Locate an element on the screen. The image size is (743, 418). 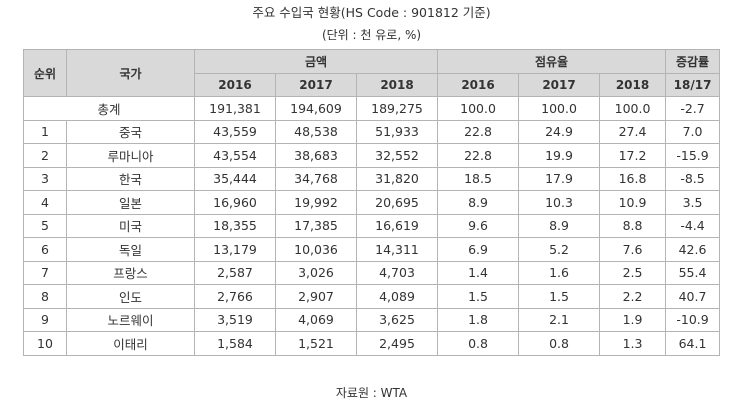
amount-cell: 2,766 is located at coordinates (235, 296).